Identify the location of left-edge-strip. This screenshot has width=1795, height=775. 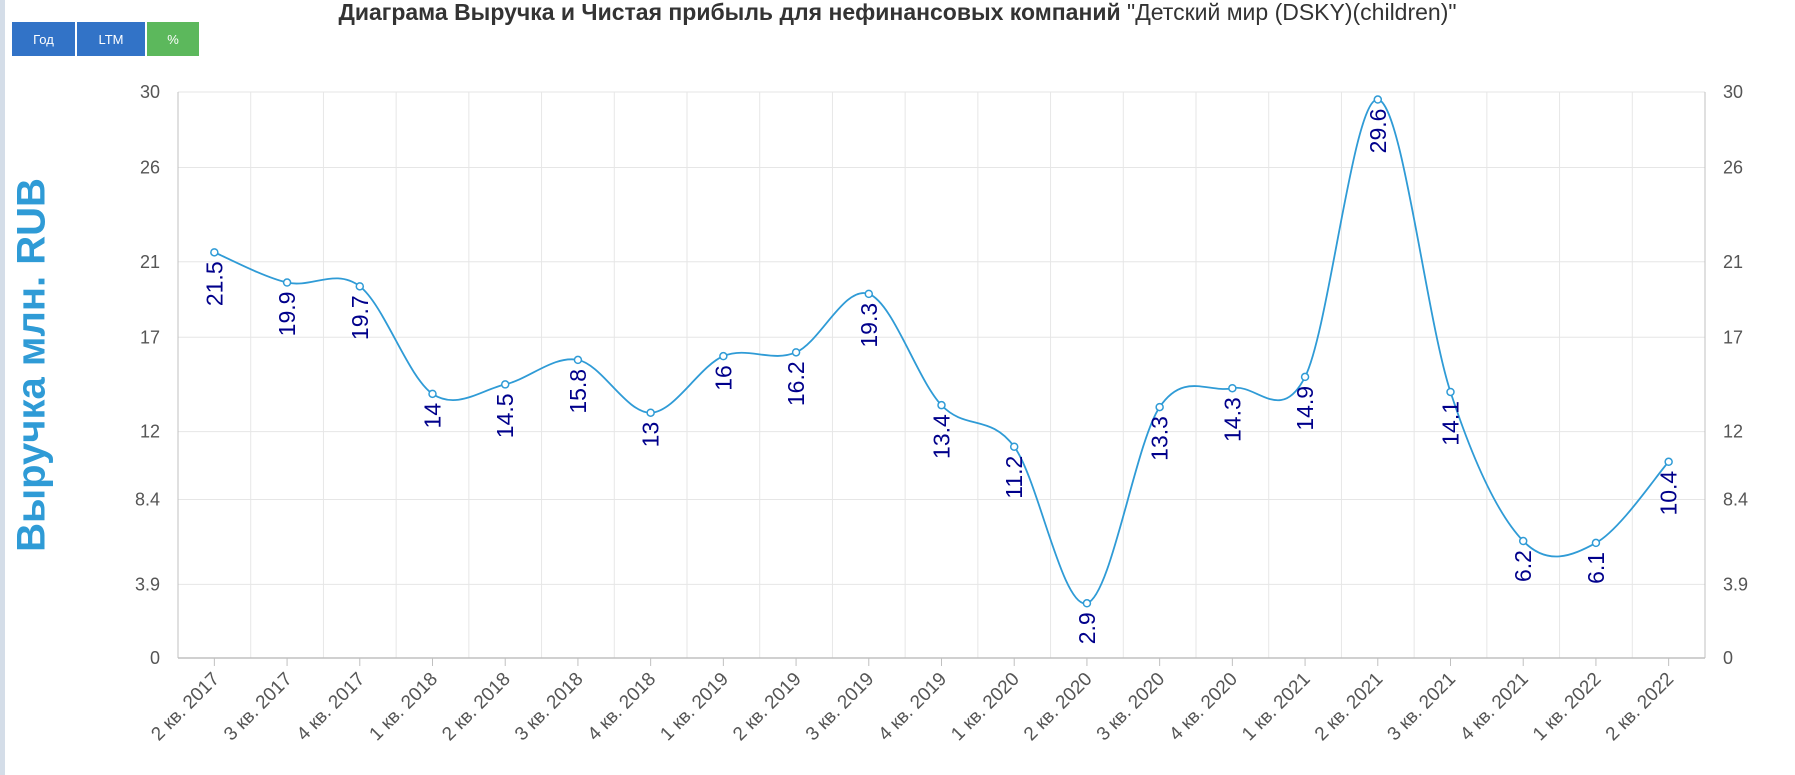
(2, 387).